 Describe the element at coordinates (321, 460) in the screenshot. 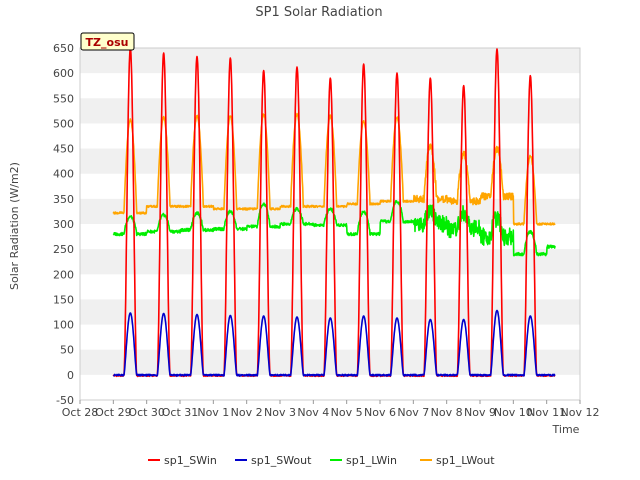

I see `legend: sp1_SWin sp1_SWout sp1_LWin sp1_LWout` at that location.